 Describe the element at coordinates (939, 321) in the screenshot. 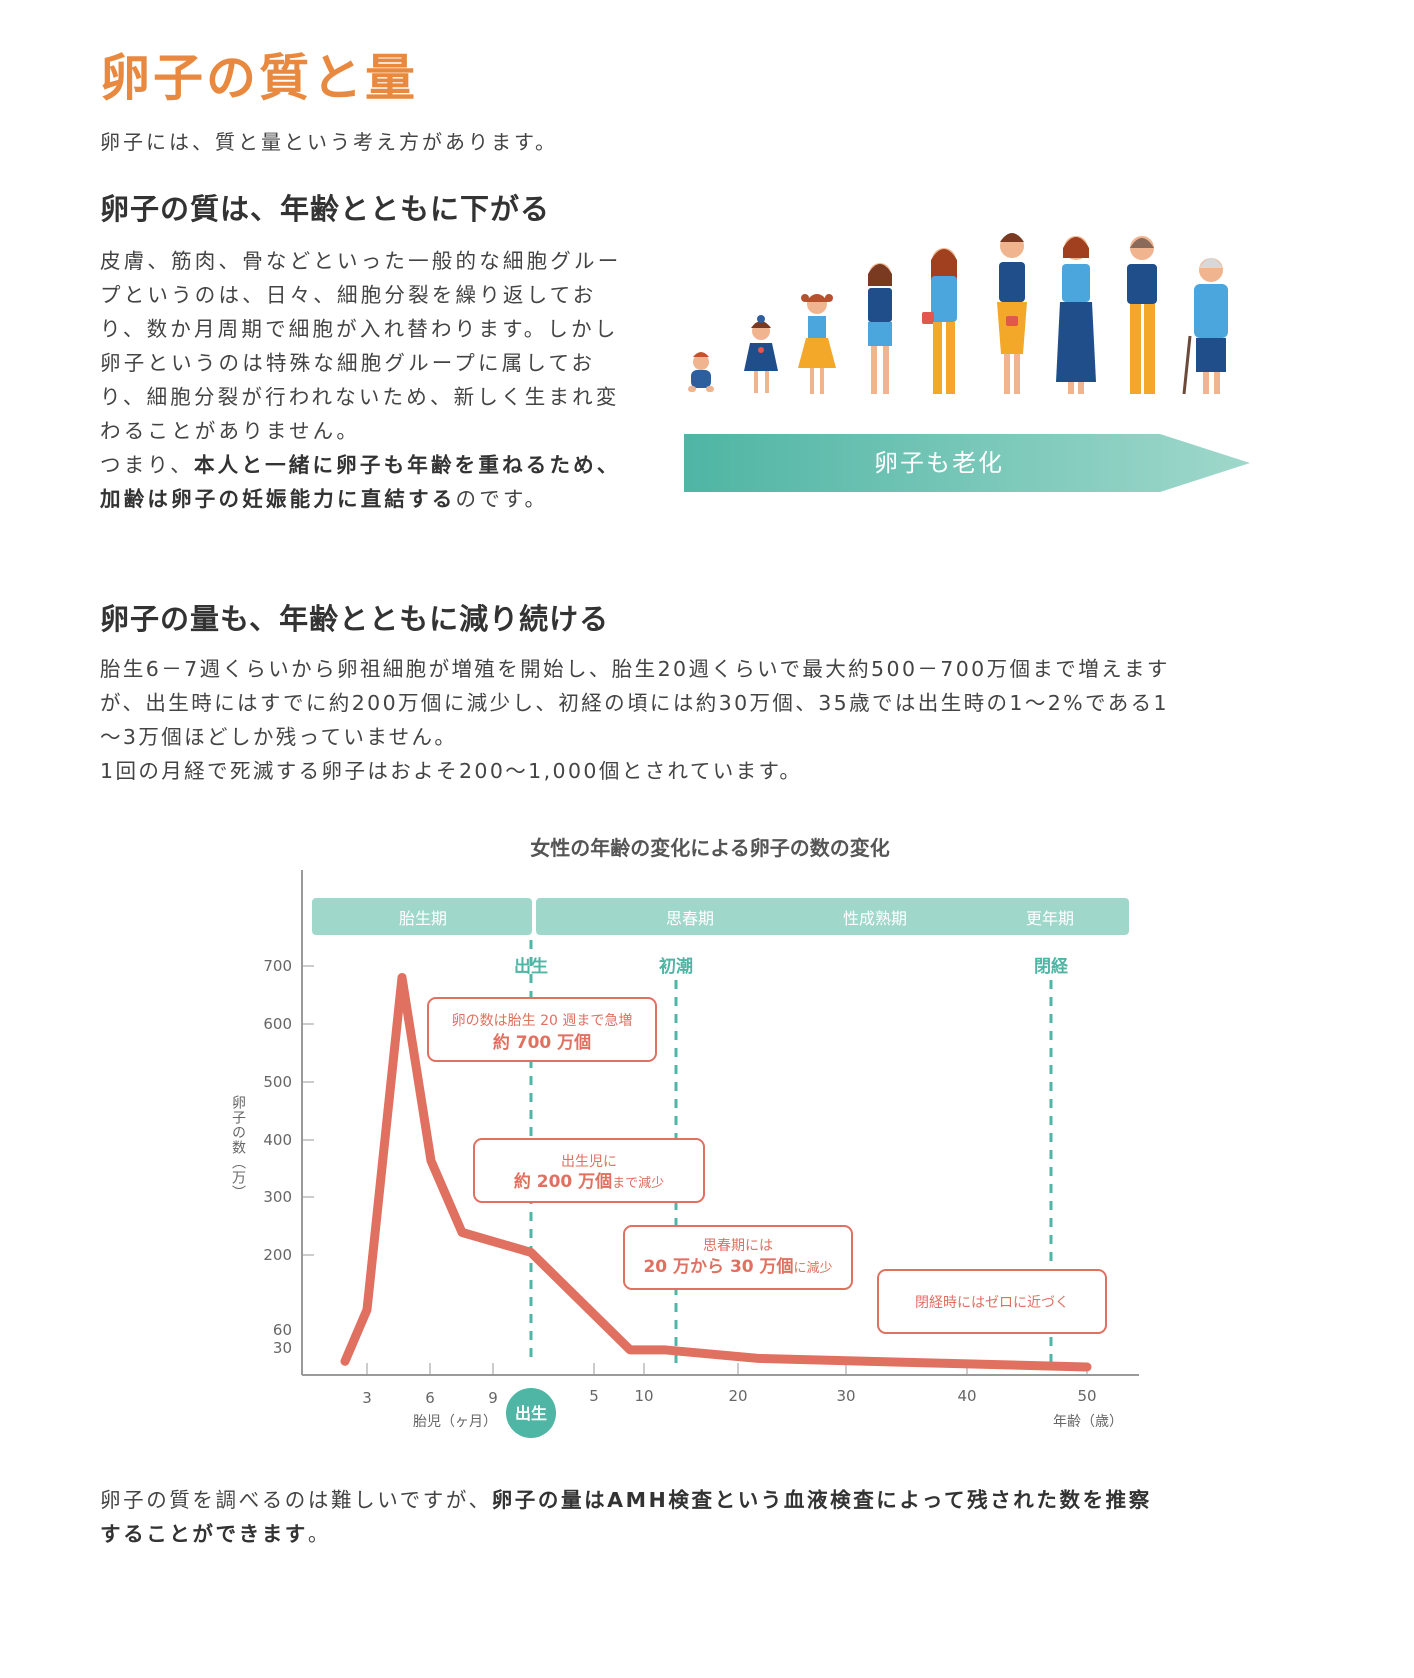

I see `young-woman-figure` at that location.